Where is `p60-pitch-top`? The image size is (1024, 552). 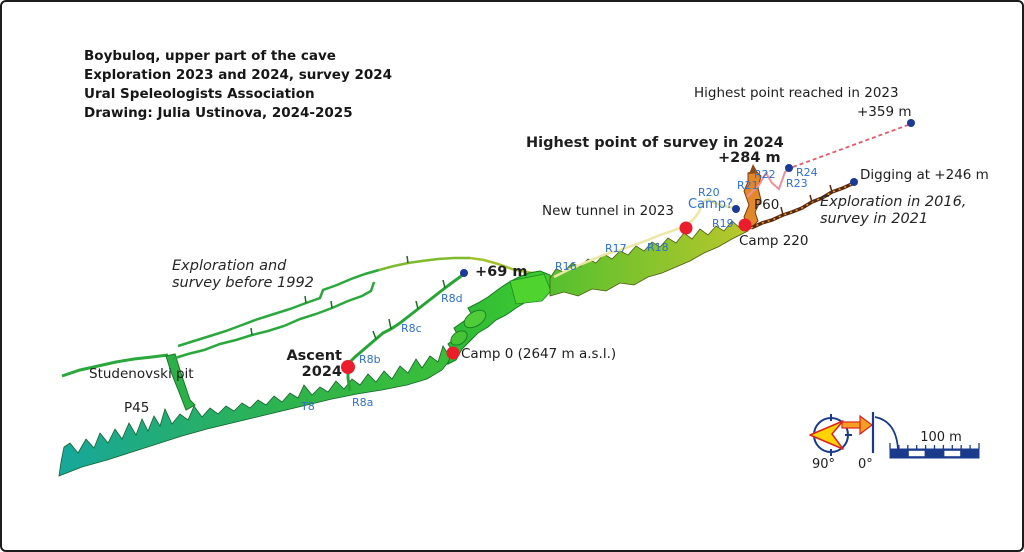 p60-pitch-top is located at coordinates (753, 169).